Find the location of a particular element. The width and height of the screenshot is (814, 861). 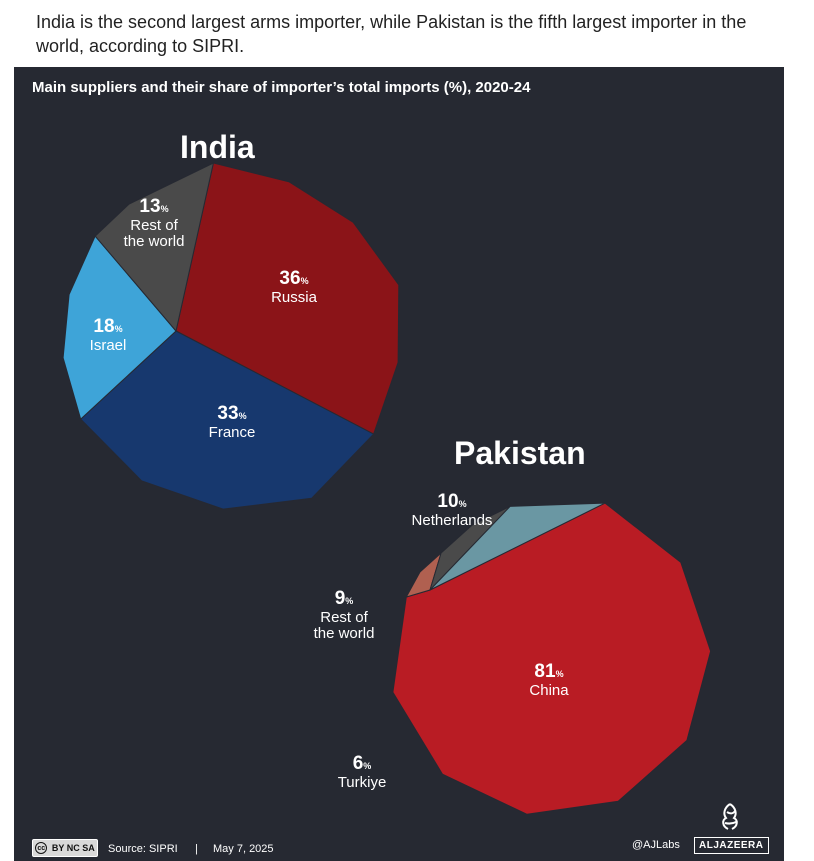

pakistan-label-china: China is located at coordinates (549, 690).